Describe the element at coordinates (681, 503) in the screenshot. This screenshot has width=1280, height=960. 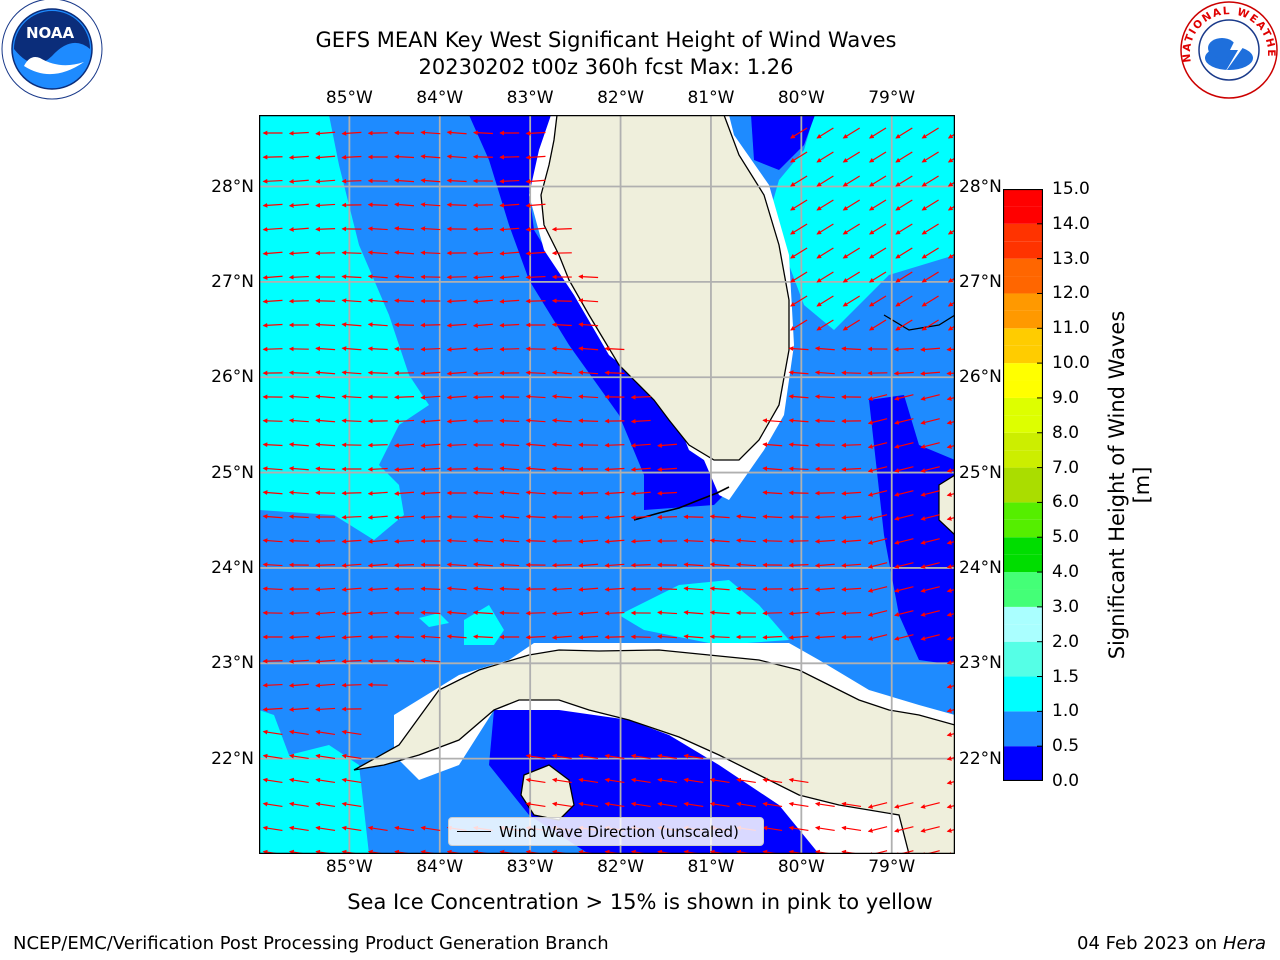
I see `land-florida-keys` at that location.